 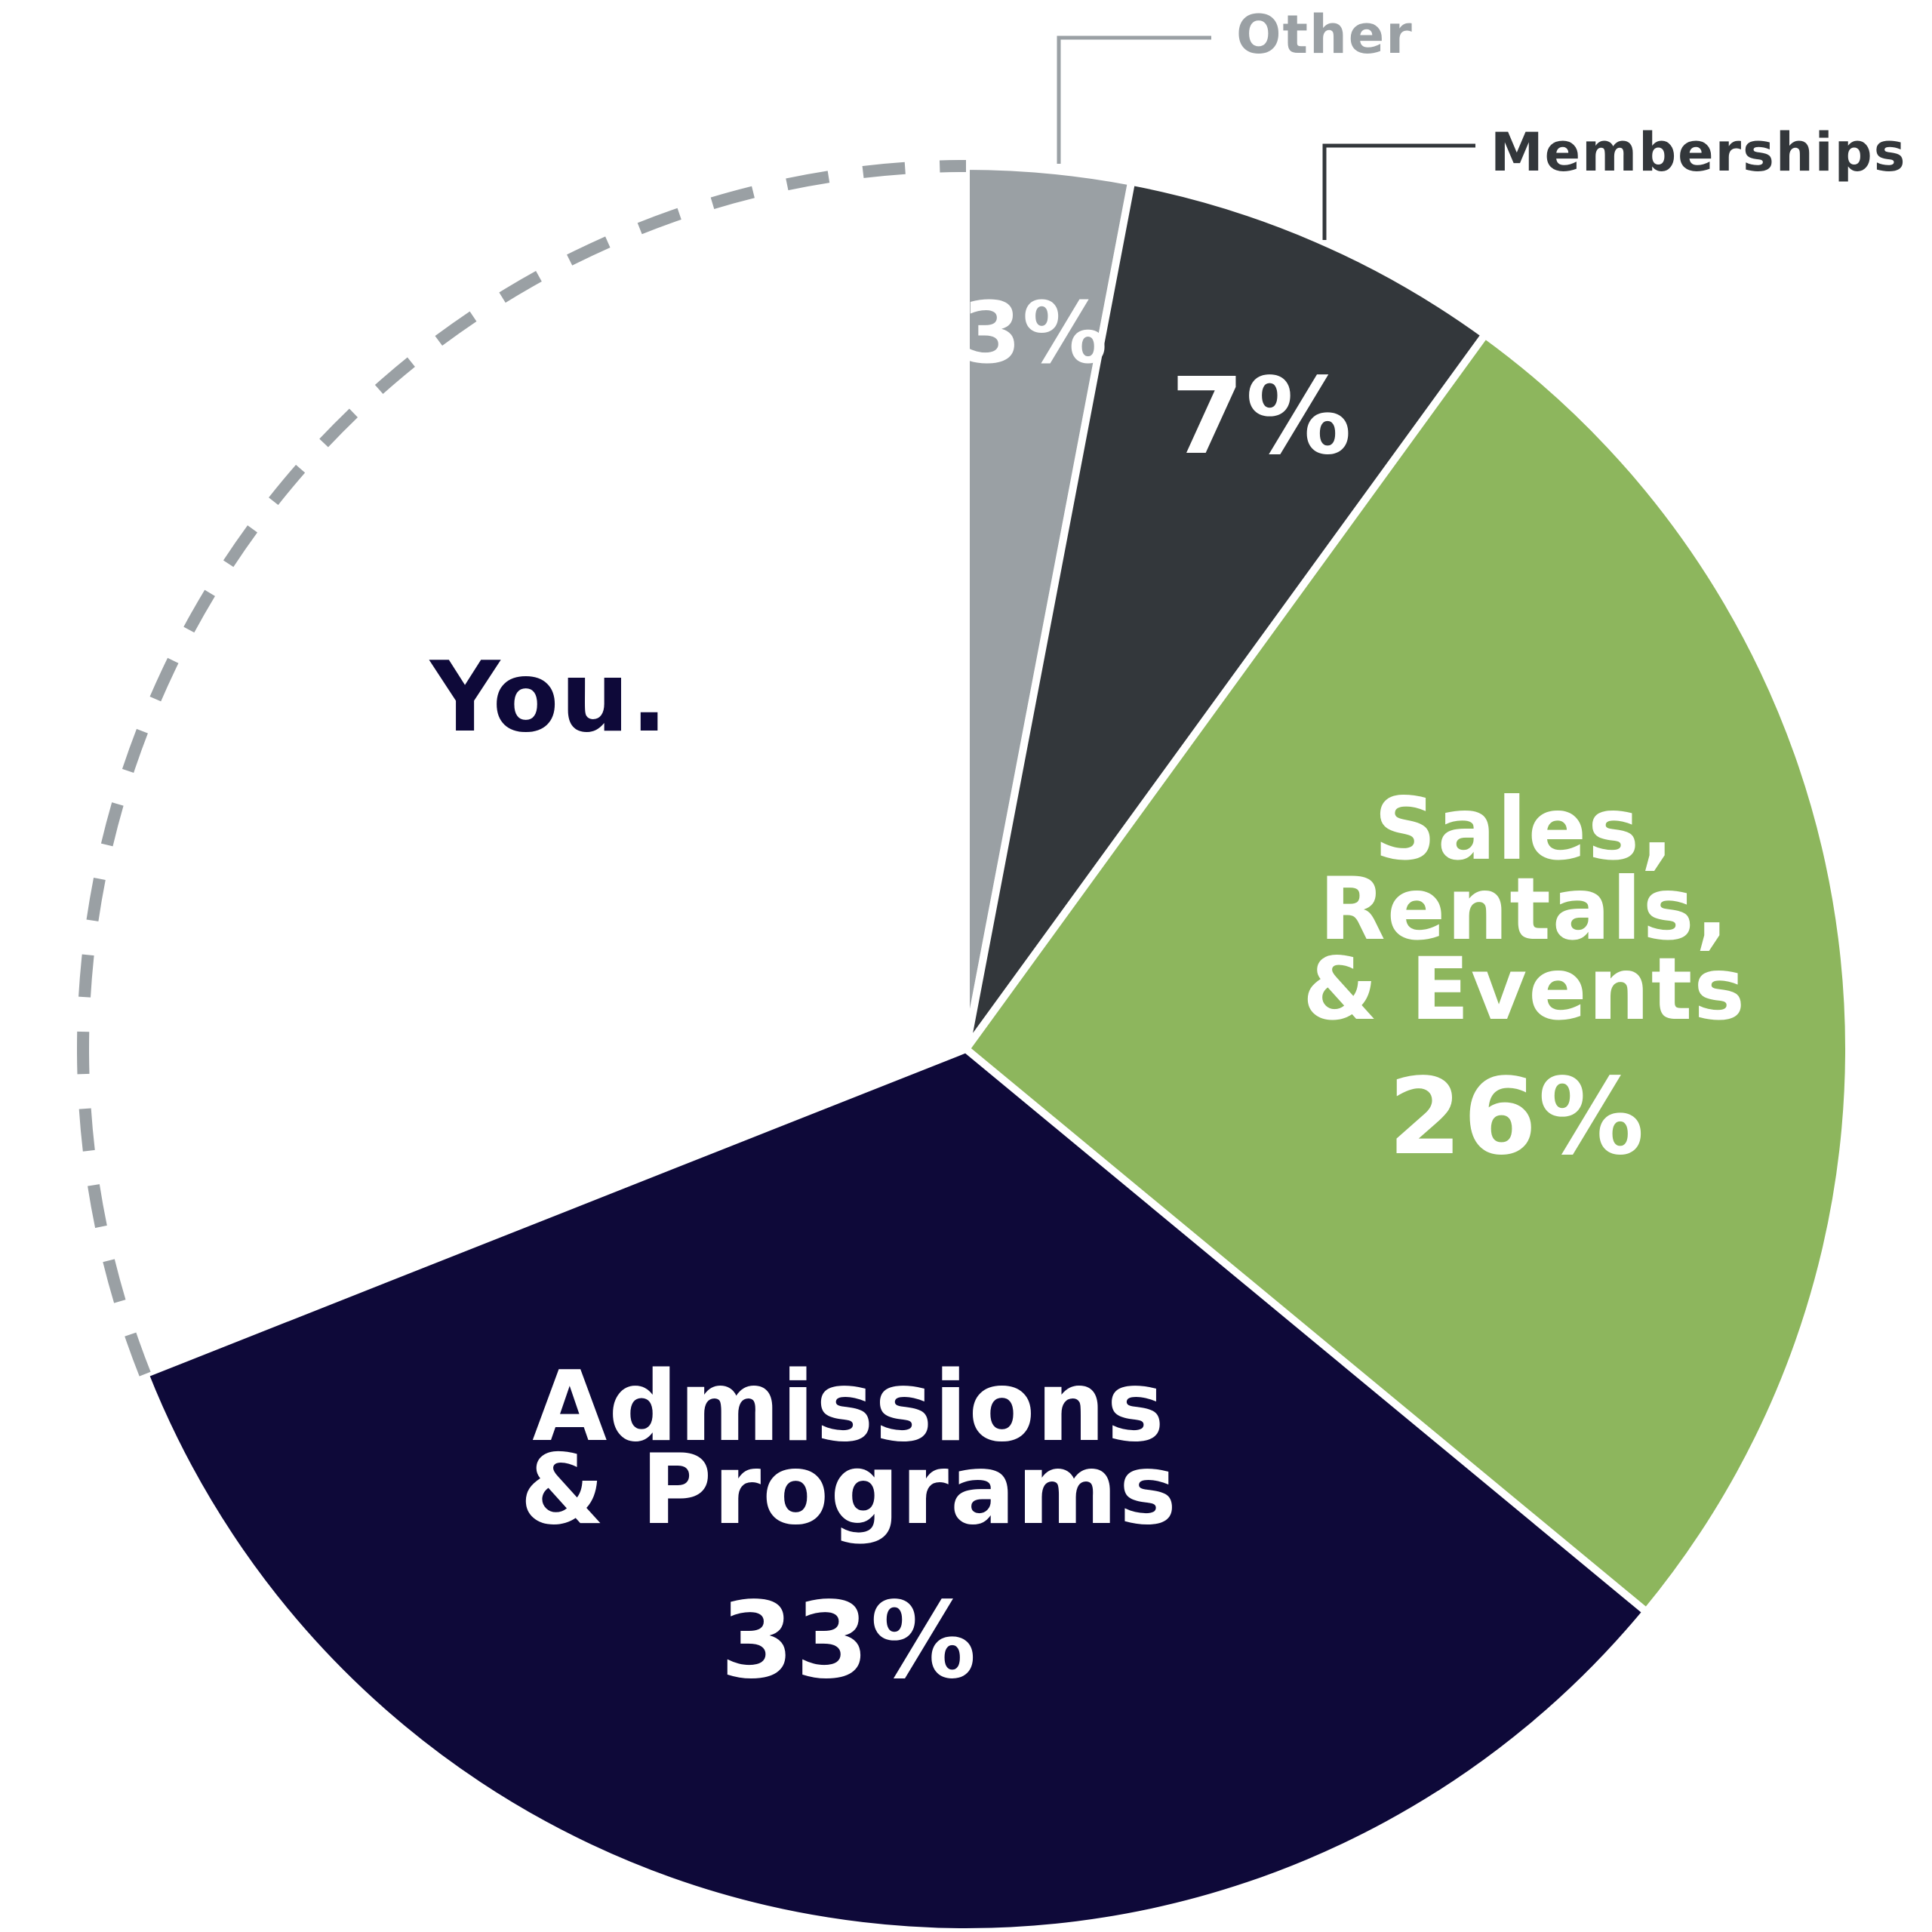 What do you see at coordinates (1035, 334) in the screenshot?
I see `slice-value-other: 3%` at bounding box center [1035, 334].